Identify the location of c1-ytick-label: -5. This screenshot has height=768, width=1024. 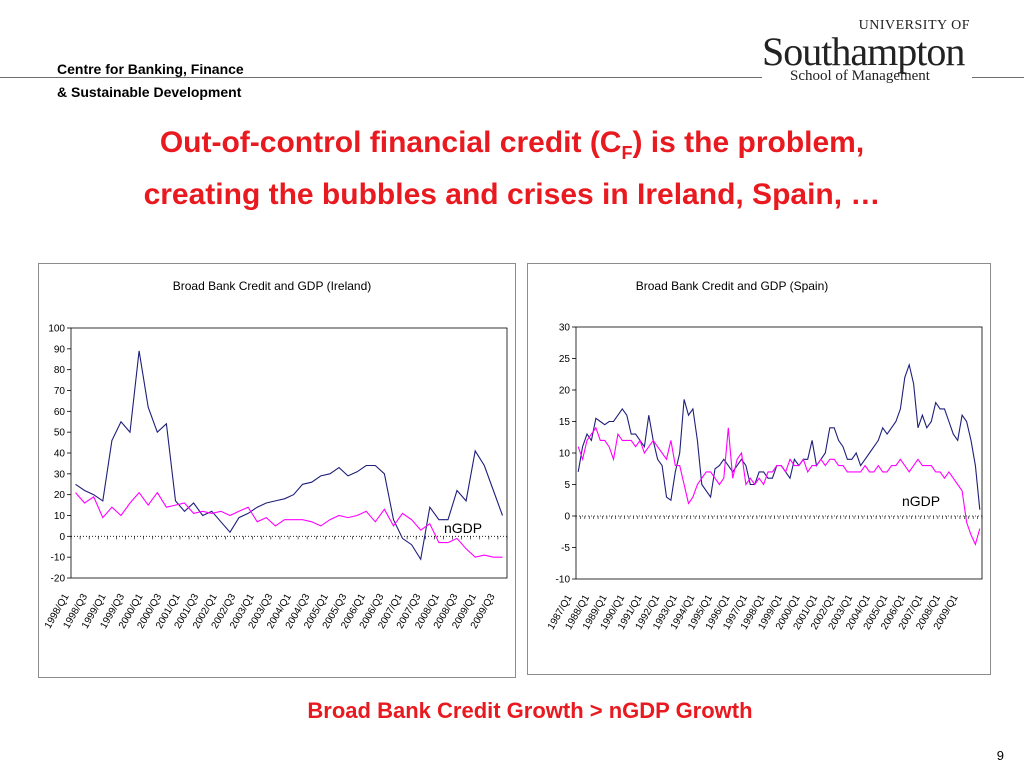
(565, 548).